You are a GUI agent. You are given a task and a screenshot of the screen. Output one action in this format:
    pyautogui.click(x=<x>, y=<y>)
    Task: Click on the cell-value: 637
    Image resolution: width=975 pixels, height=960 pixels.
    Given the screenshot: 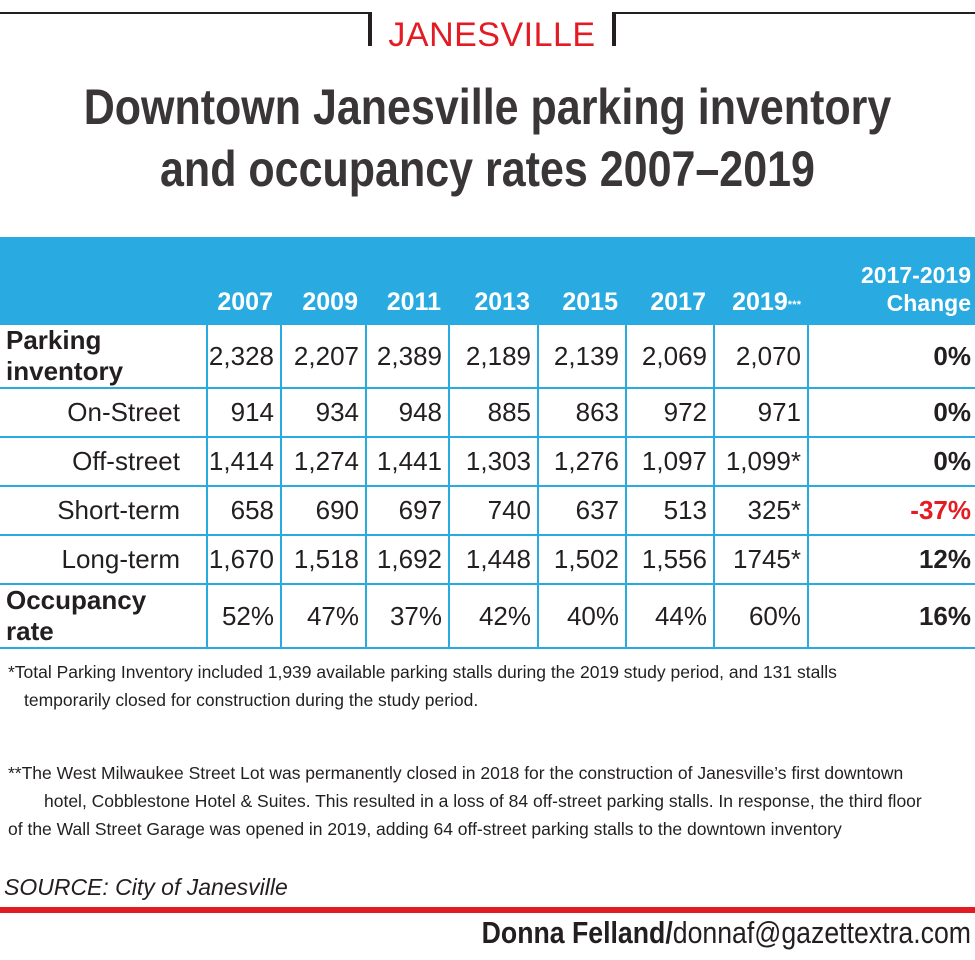 What is the action you would take?
    pyautogui.click(x=582, y=511)
    